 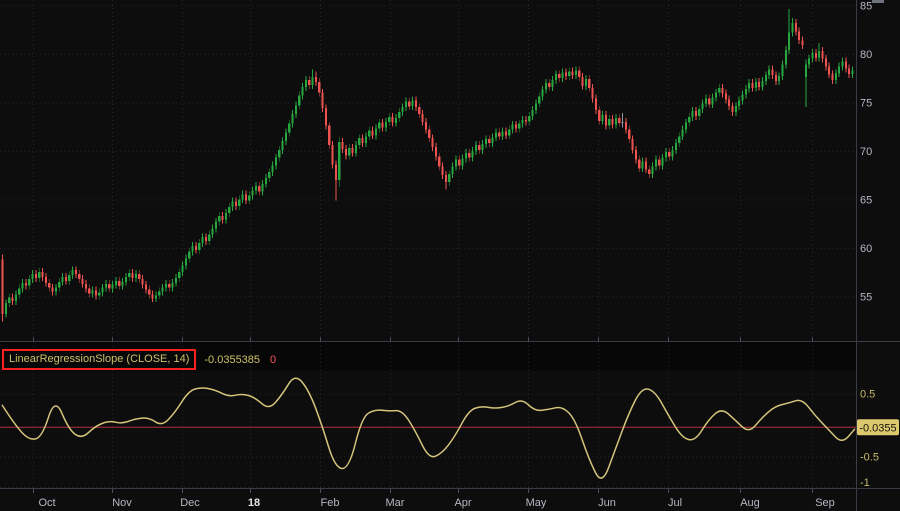 What do you see at coordinates (99, 359) in the screenshot?
I see `indicator-legend-title: LinearRegressionSlope (CLOSE, 14)` at bounding box center [99, 359].